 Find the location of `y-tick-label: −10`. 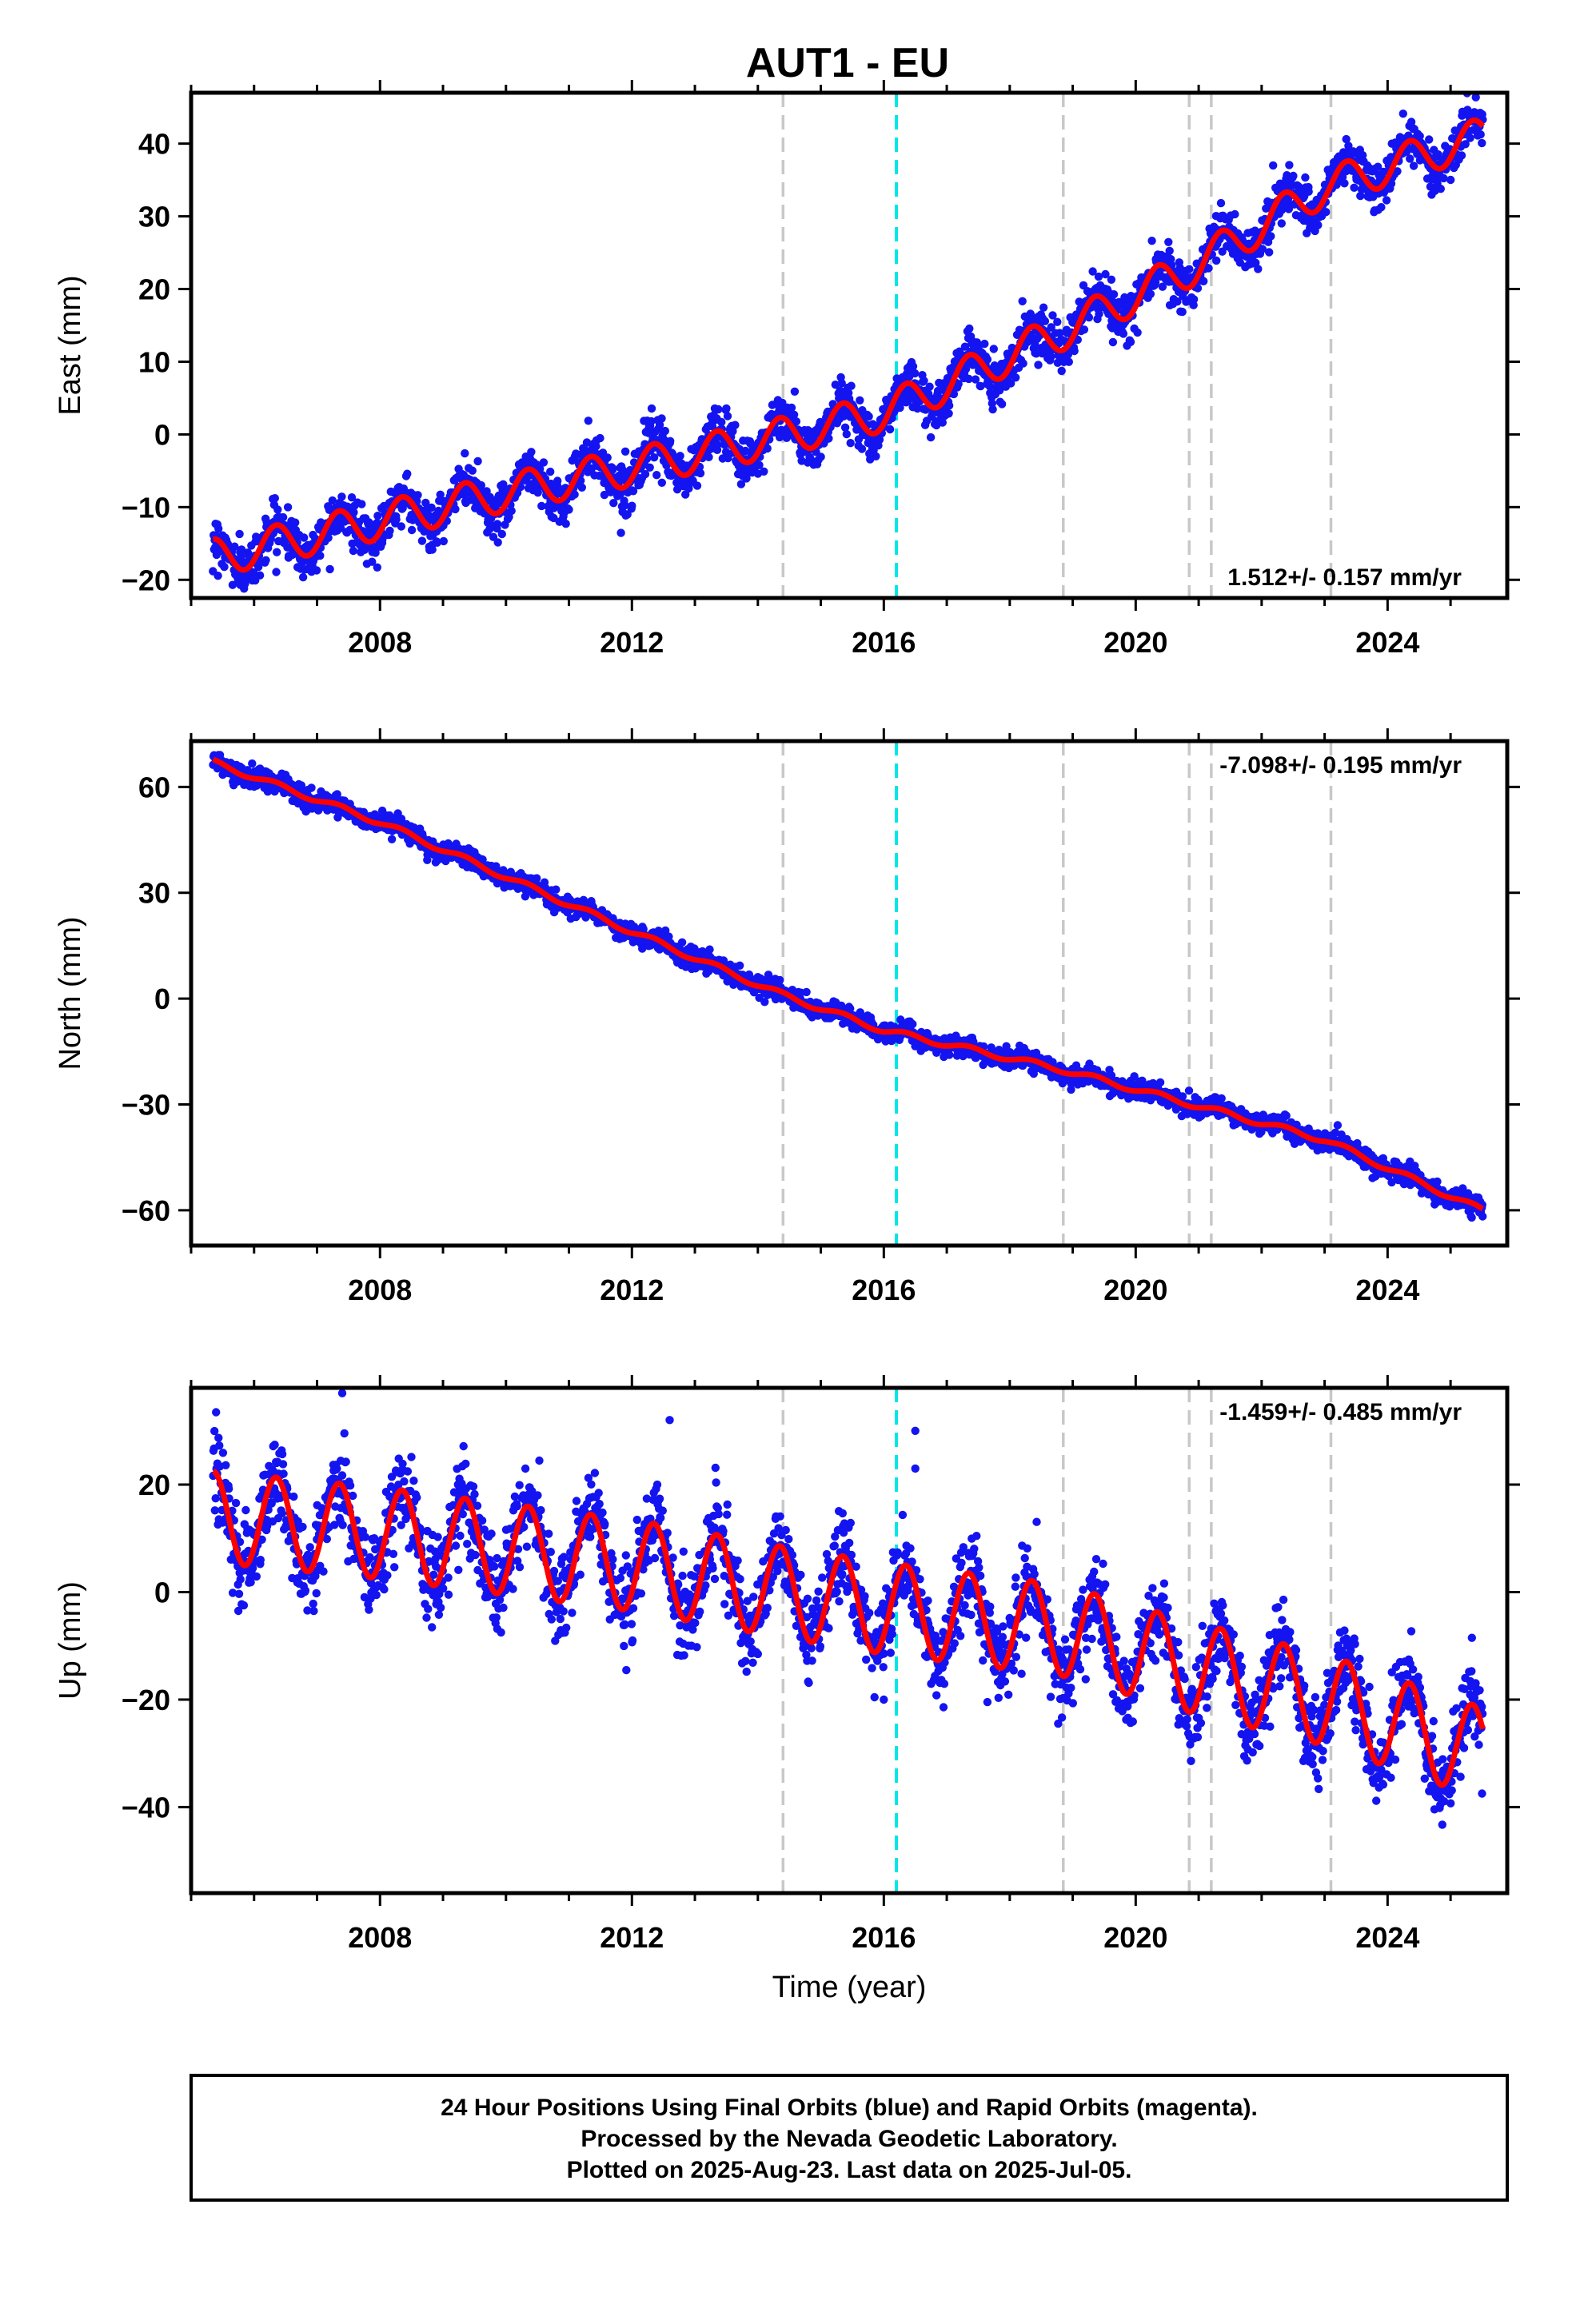

y-tick-label: −10 is located at coordinates (146, 507).